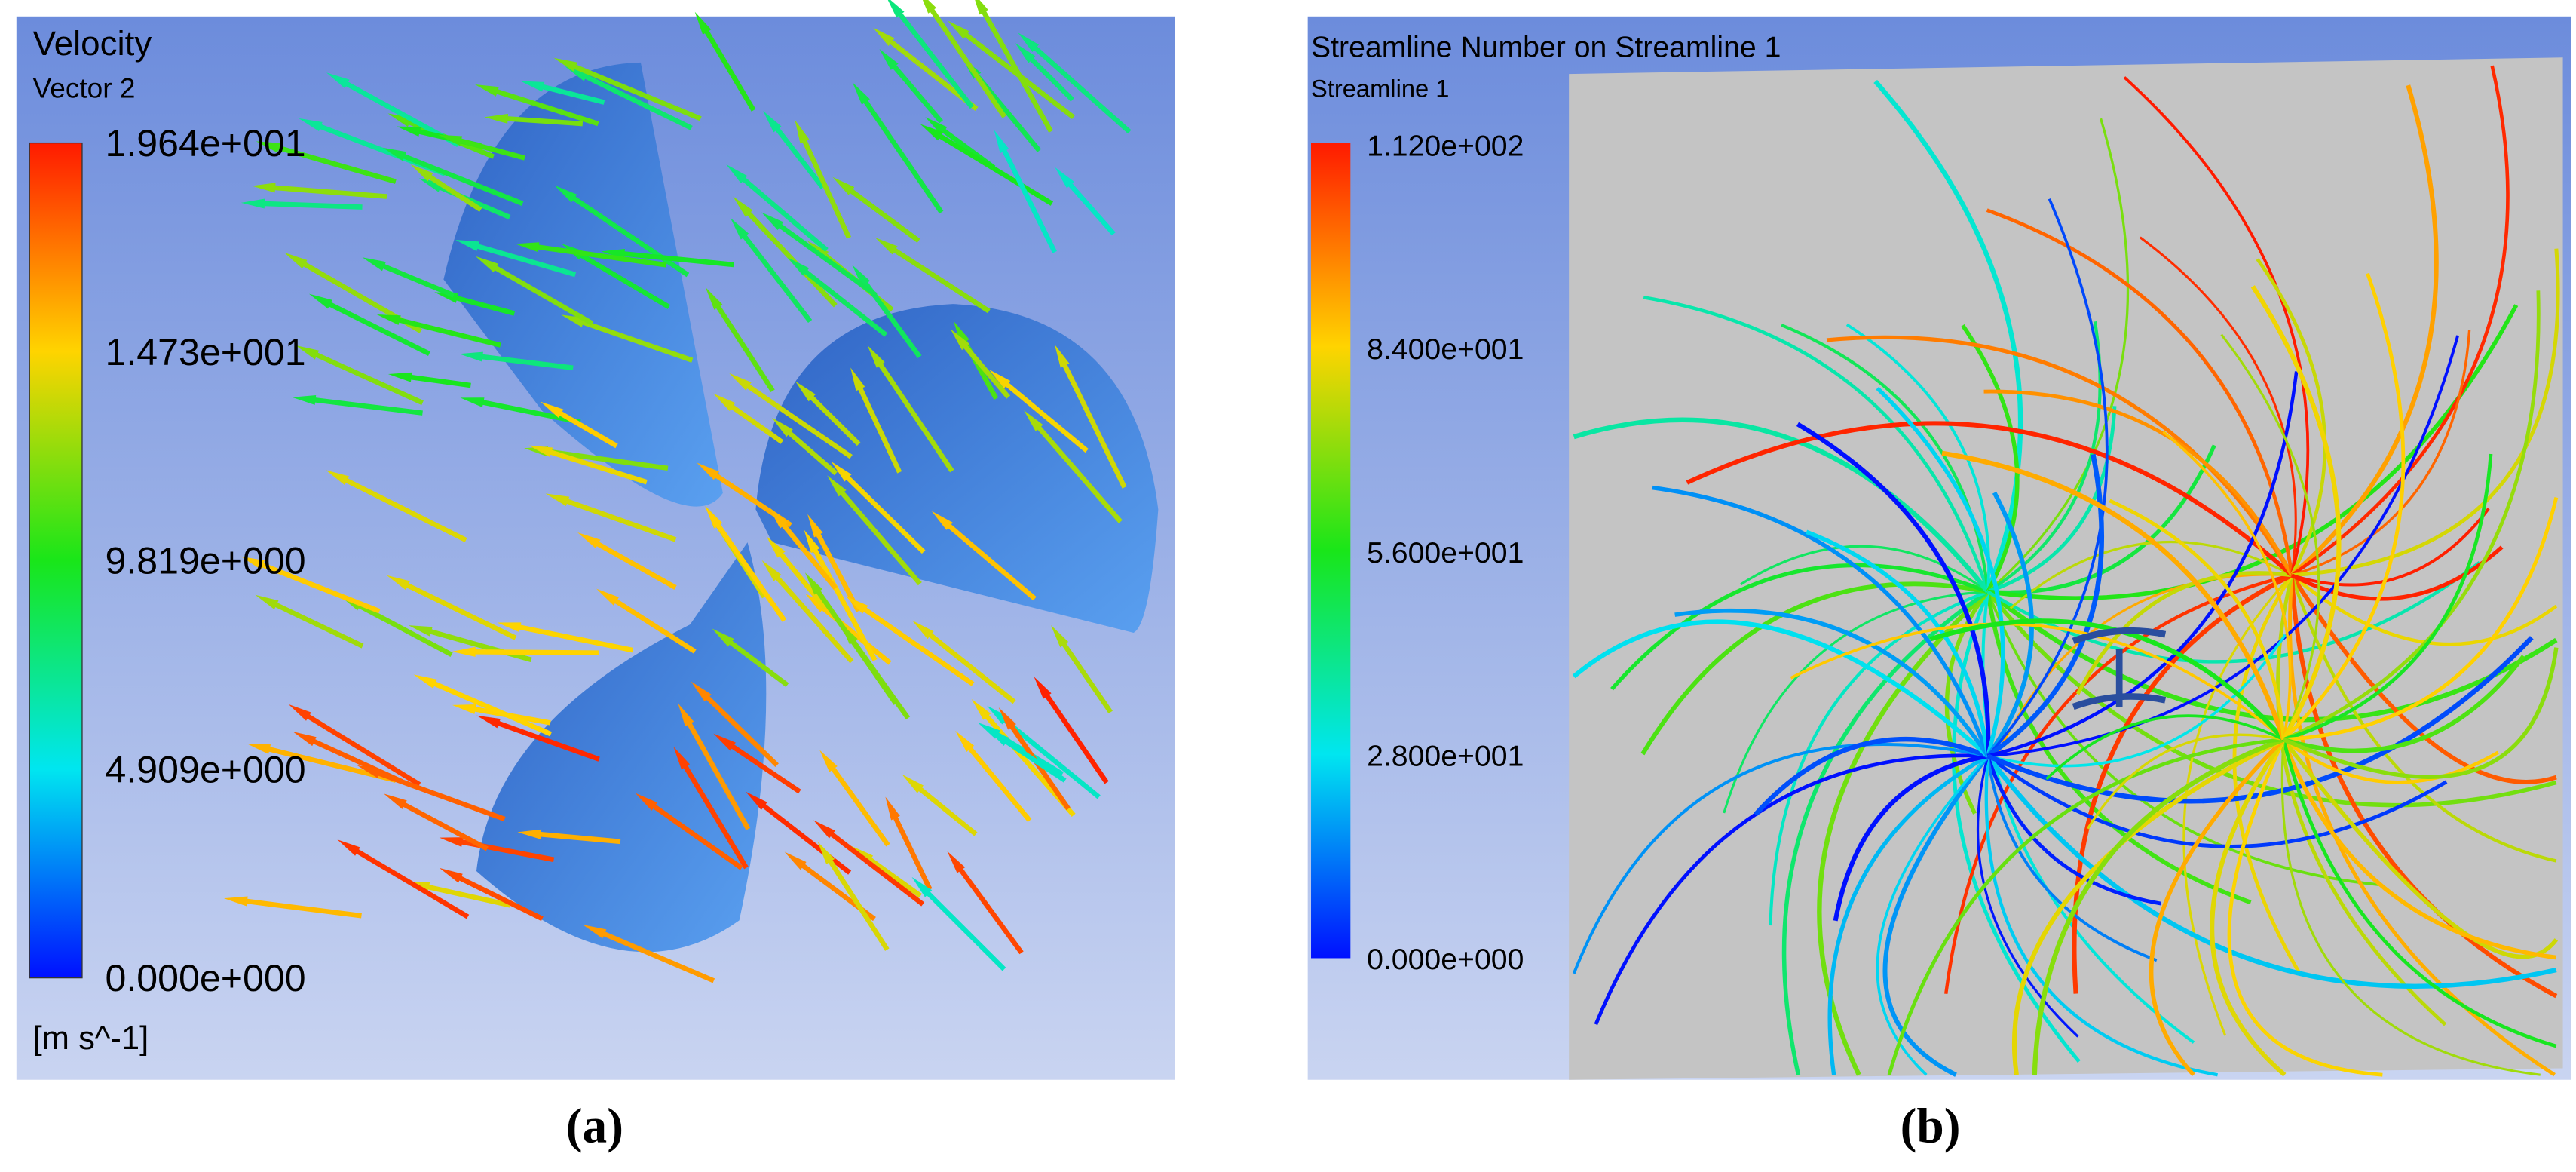 This screenshot has width=2576, height=1172. Describe the element at coordinates (1331, 551) in the screenshot. I see `color-bar` at that location.